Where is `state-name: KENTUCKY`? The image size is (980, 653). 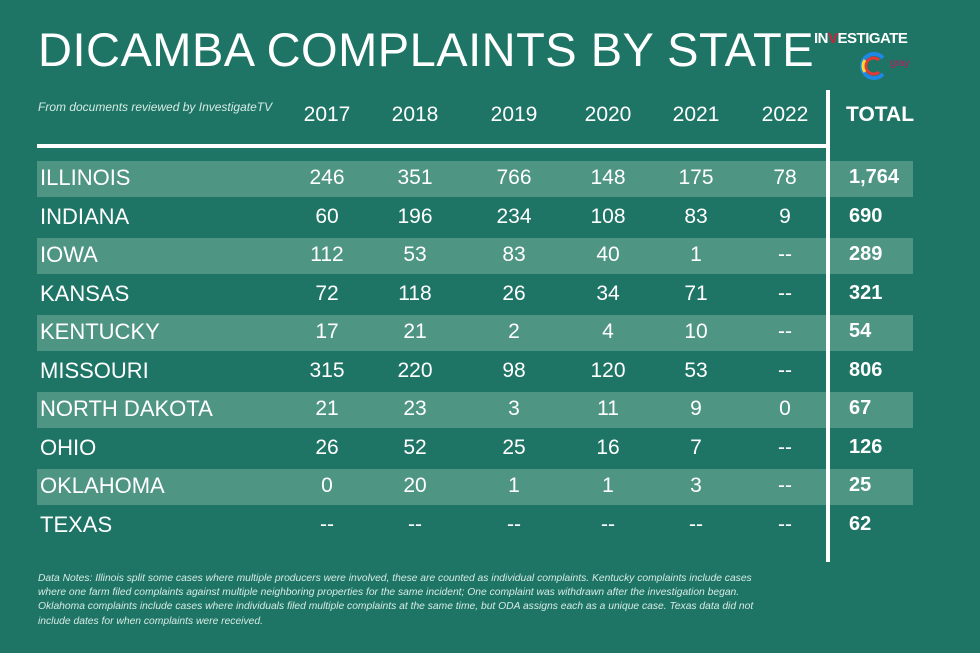 state-name: KENTUCKY is located at coordinates (100, 331).